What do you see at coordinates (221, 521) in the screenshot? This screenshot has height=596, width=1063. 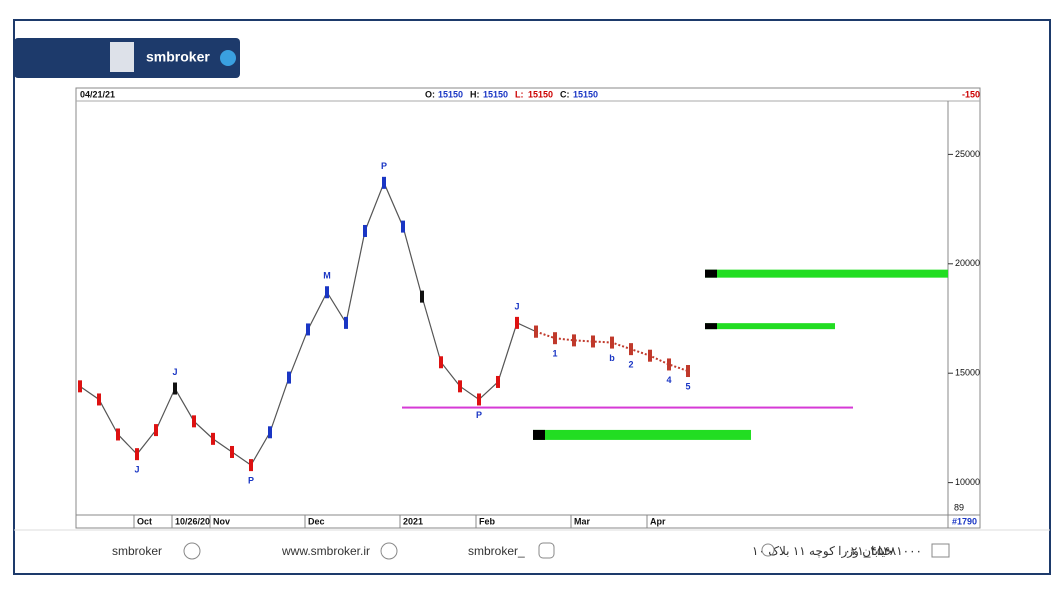 I see `x-tick-label: Nov` at bounding box center [221, 521].